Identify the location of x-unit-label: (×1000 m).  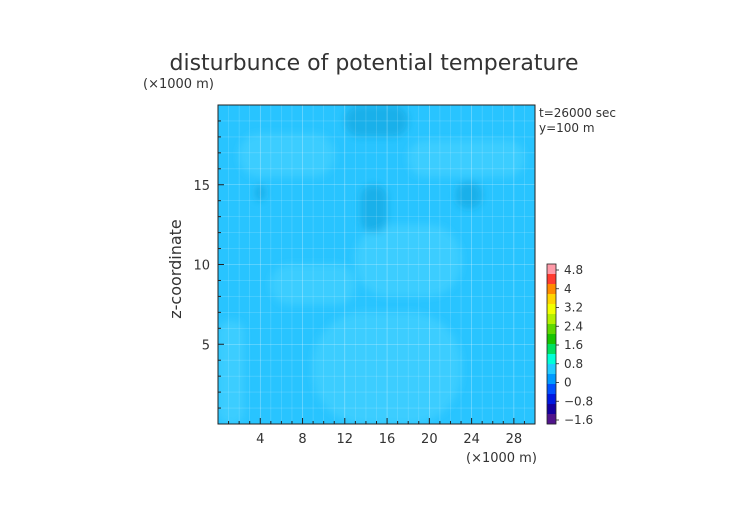
(501, 458).